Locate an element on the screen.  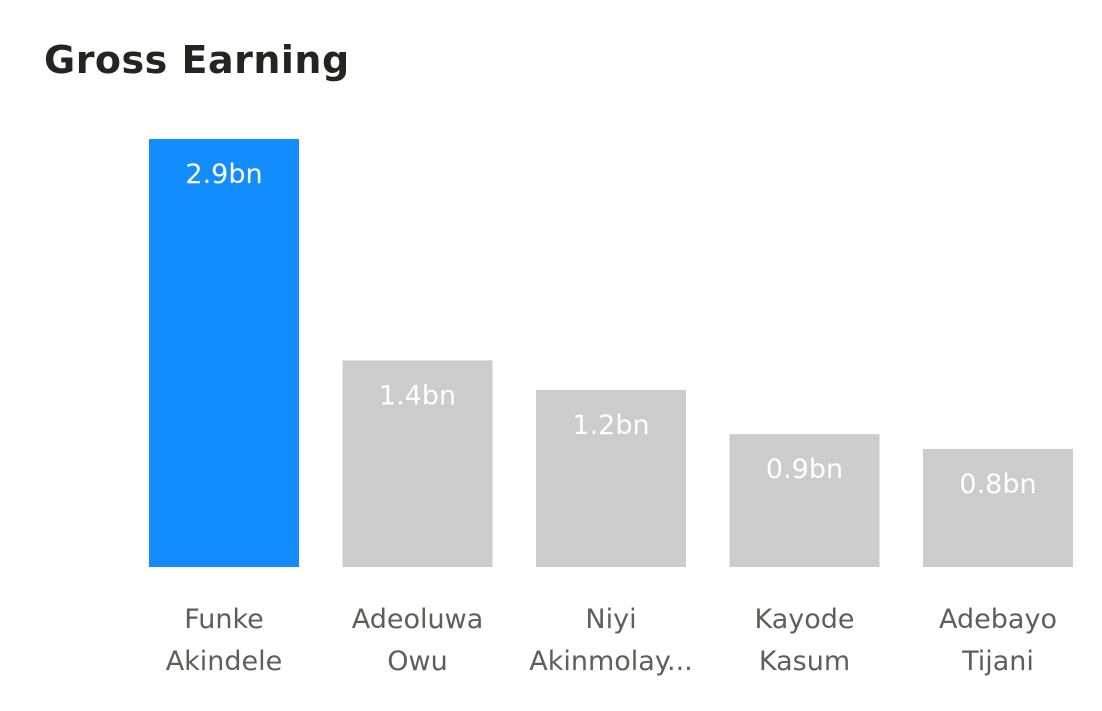
data-label: 0.9bn is located at coordinates (804, 469).